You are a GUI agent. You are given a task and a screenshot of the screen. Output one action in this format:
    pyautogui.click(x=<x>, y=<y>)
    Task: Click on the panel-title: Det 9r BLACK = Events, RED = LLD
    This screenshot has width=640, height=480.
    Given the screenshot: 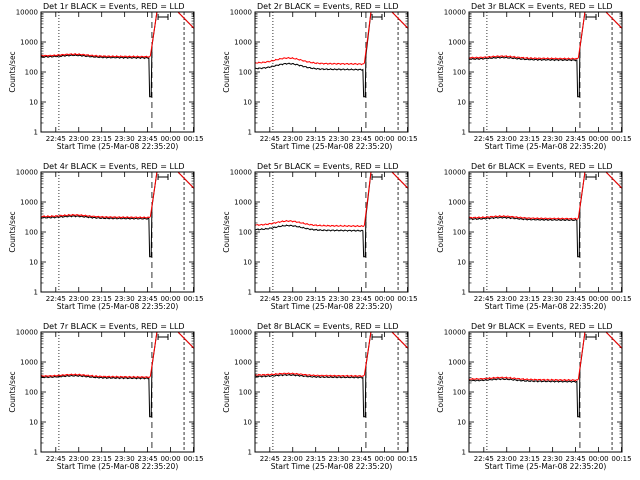 What is the action you would take?
    pyautogui.click(x=542, y=326)
    